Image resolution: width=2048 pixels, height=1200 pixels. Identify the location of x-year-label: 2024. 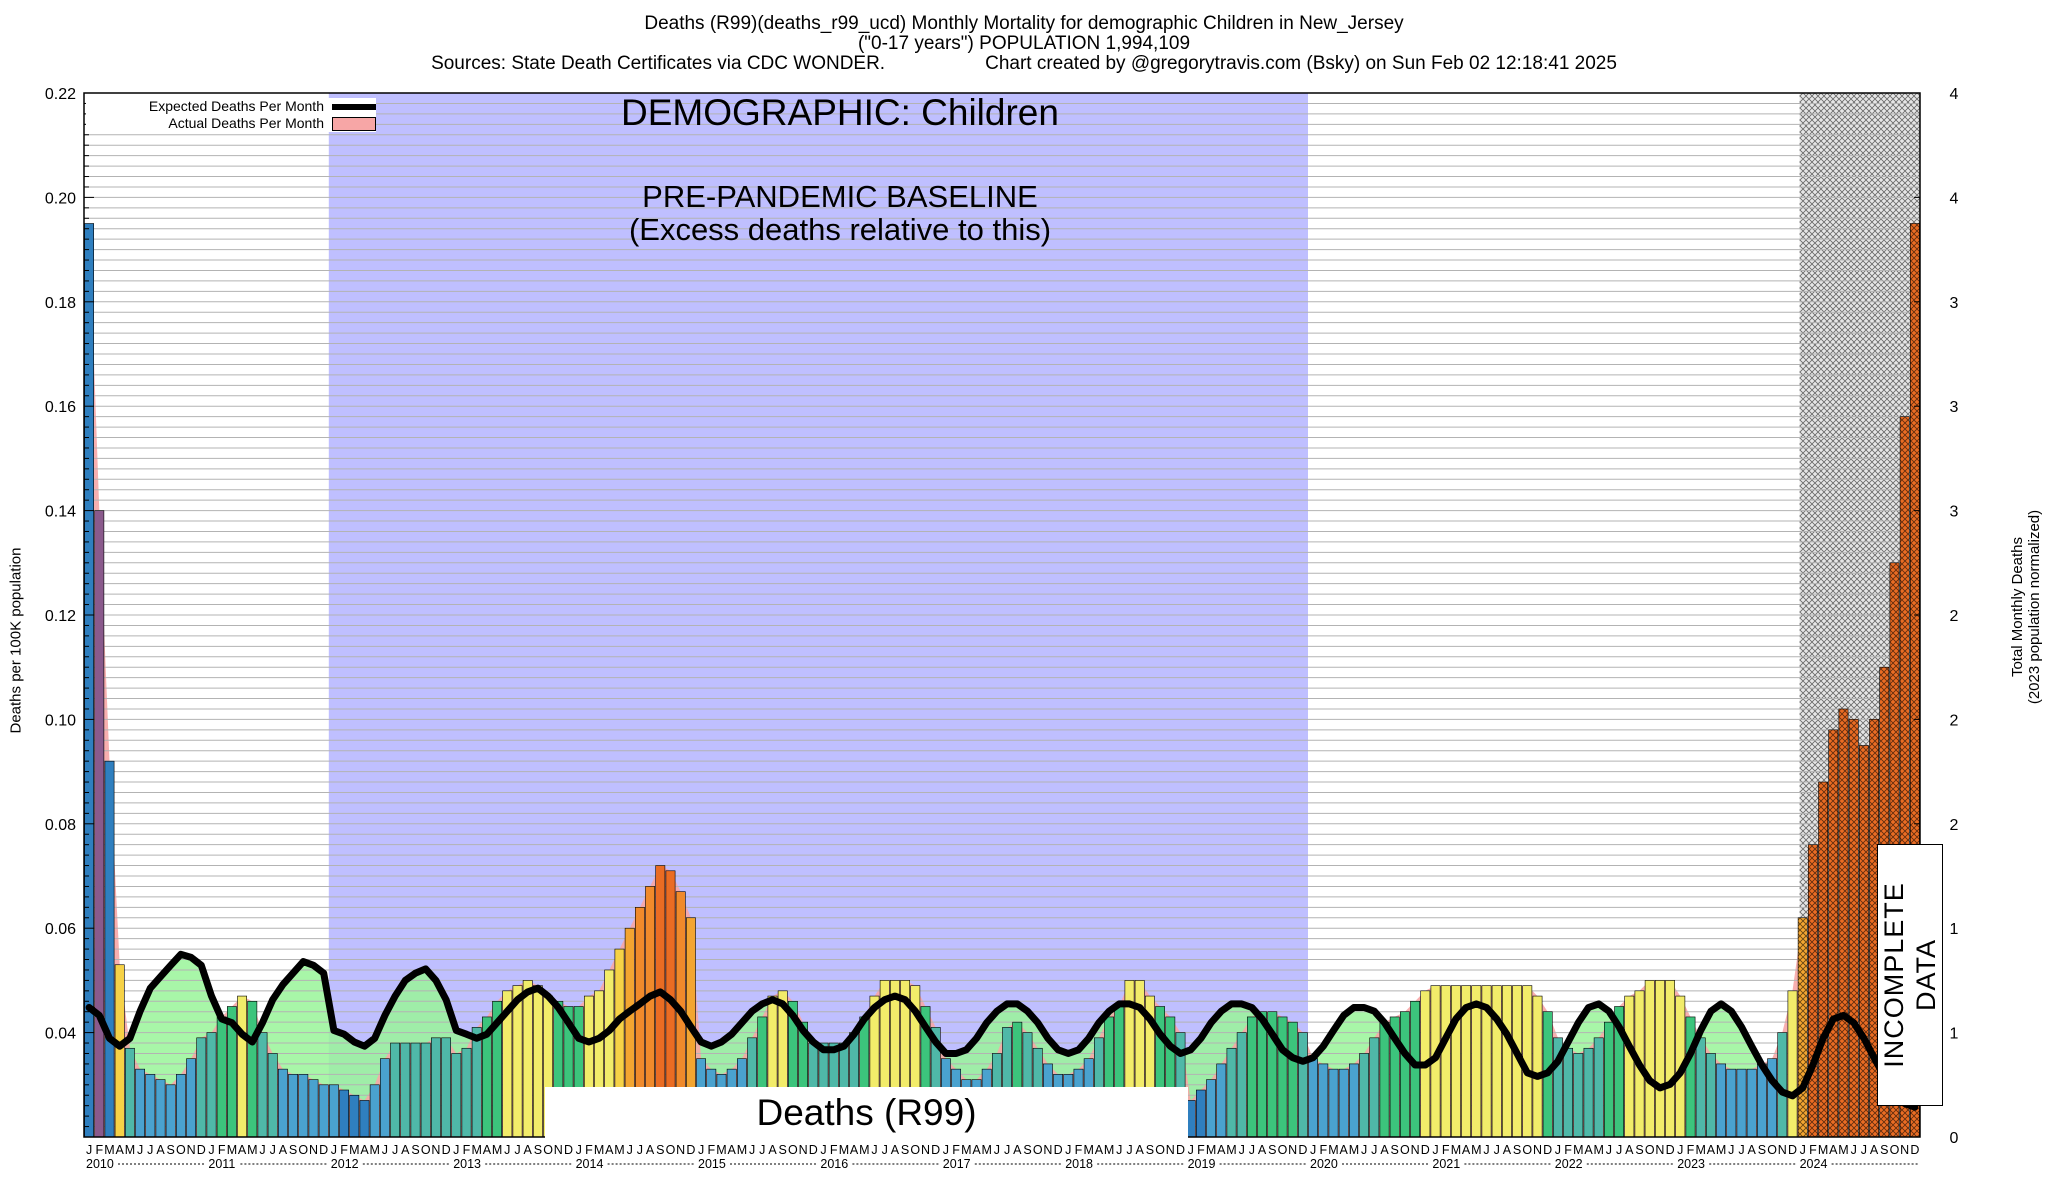
(1814, 1164).